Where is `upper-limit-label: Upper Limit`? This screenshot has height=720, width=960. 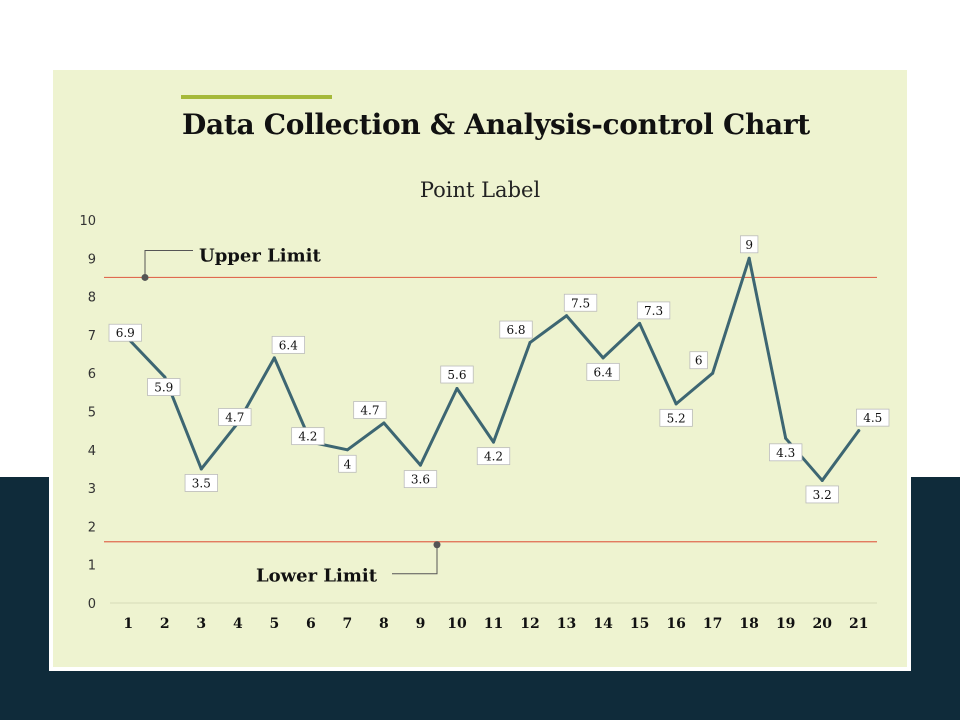 upper-limit-label: Upper Limit is located at coordinates (260, 255).